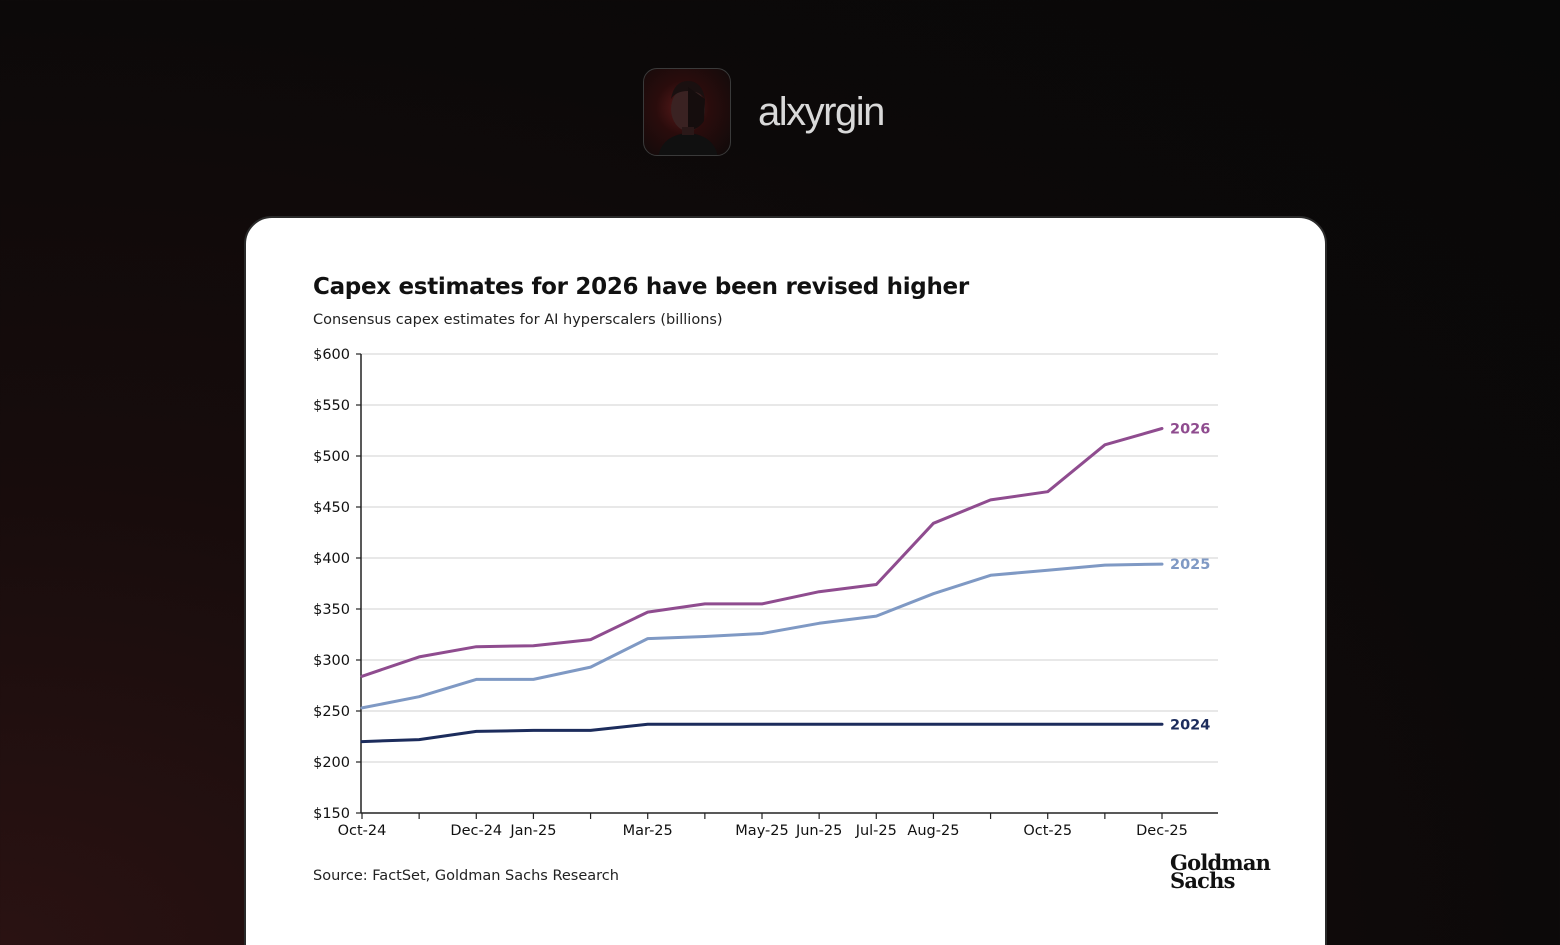 This screenshot has width=1560, height=945. What do you see at coordinates (876, 831) in the screenshot?
I see `x-tick-label-Jul-25: Jul-25` at bounding box center [876, 831].